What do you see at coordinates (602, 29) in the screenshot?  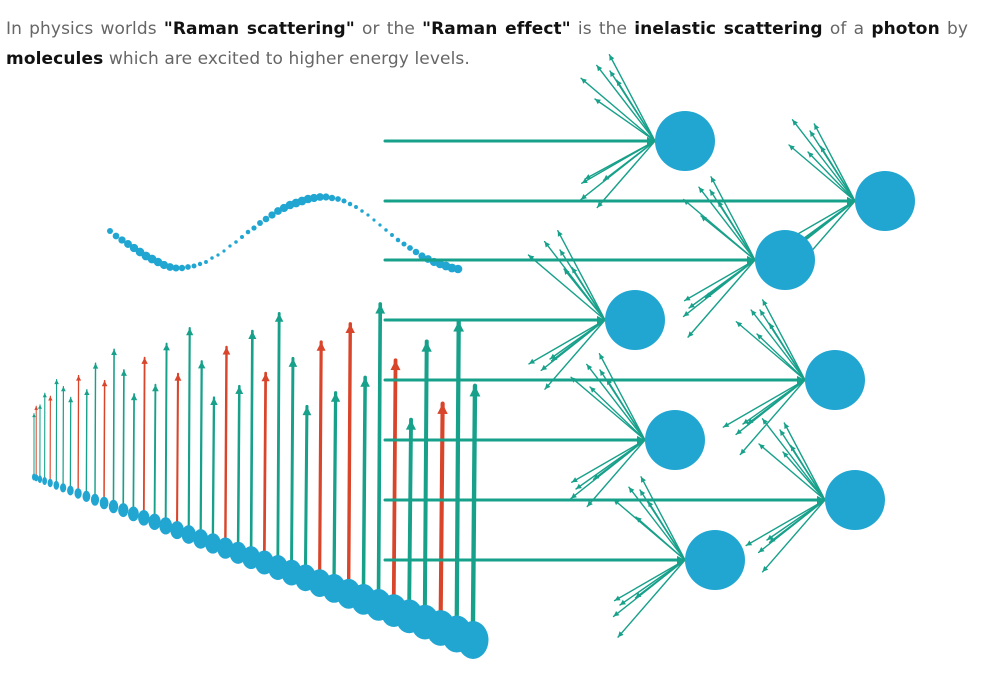 I see `text-segment: is the` at bounding box center [602, 29].